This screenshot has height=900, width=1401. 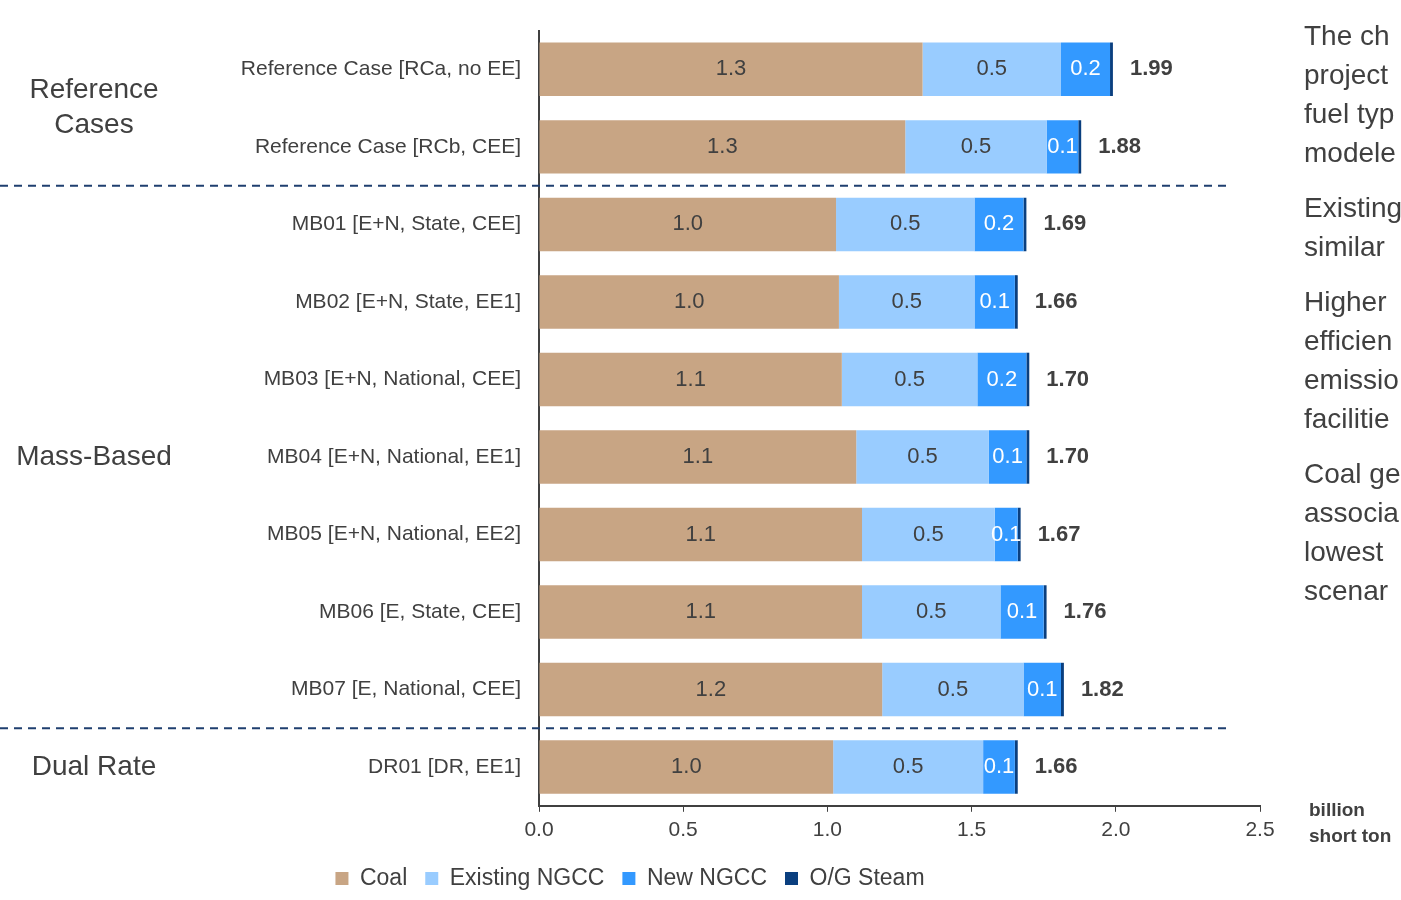 What do you see at coordinates (394, 455) in the screenshot?
I see `y-tick-label: MB04 [E+N, National, EE1]` at bounding box center [394, 455].